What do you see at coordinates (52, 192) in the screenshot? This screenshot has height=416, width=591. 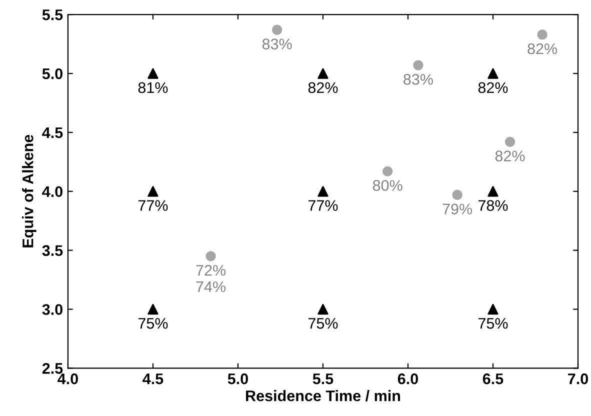 I see `y-tick-label: 4.0` at bounding box center [52, 192].